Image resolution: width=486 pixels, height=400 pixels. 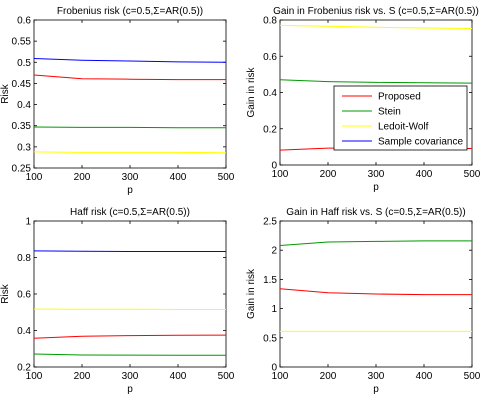 I want to click on y-tick-label: 0.25, so click(x=22, y=169).